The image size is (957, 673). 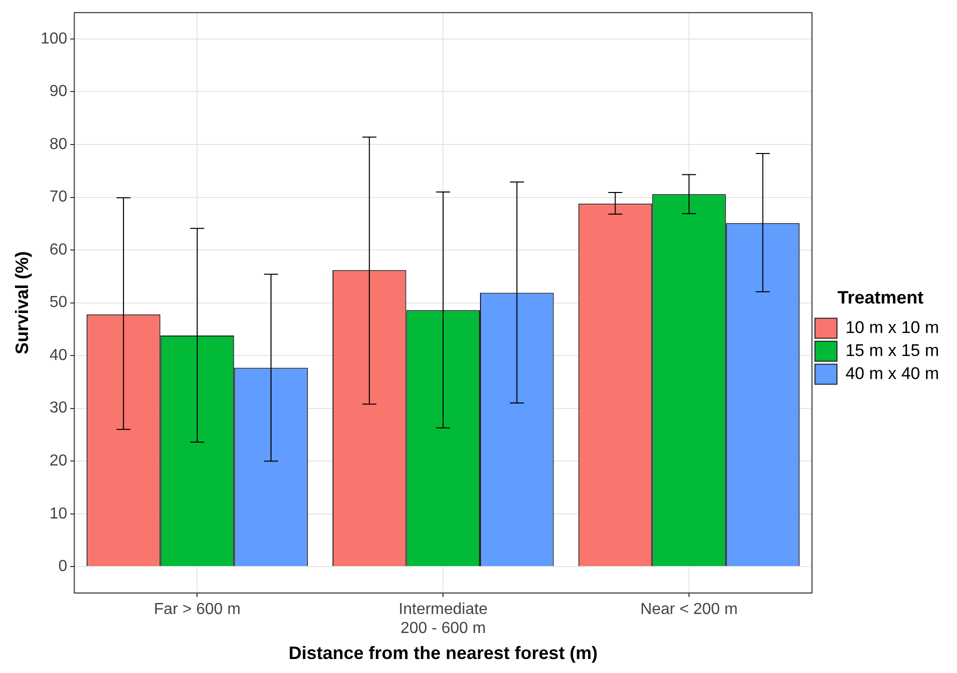 I want to click on y-tick-label: 90, so click(x=59, y=91).